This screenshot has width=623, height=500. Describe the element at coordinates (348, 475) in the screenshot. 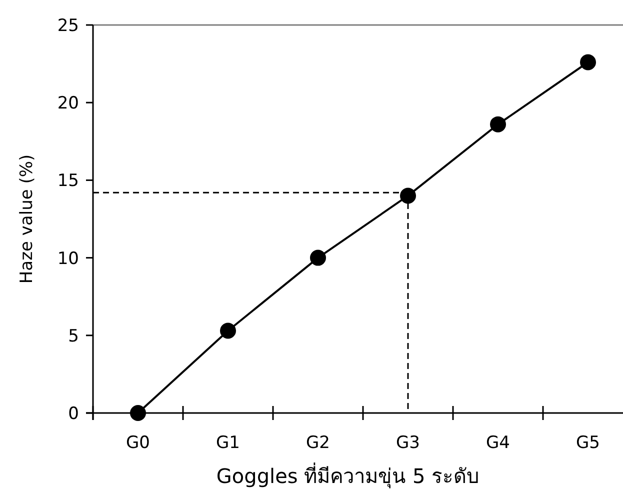

I see `x-axis-title: Goggles ที่มีความขุ่น 5 ระดับ` at that location.